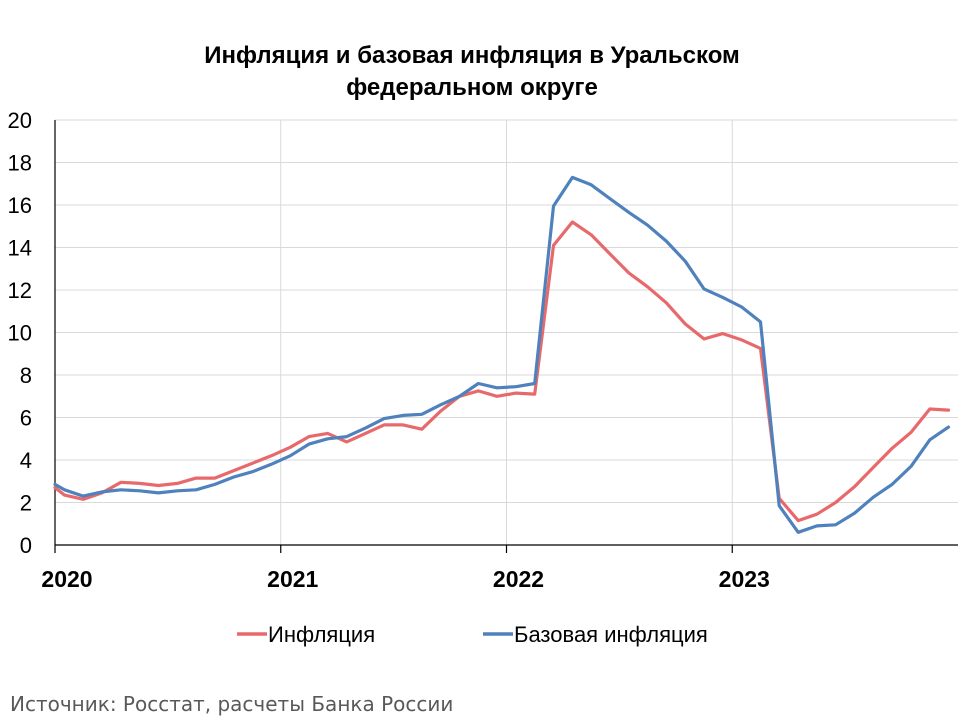  Describe the element at coordinates (472, 87) in the screenshot. I see `chart-title-line2: федеральном округе` at that location.